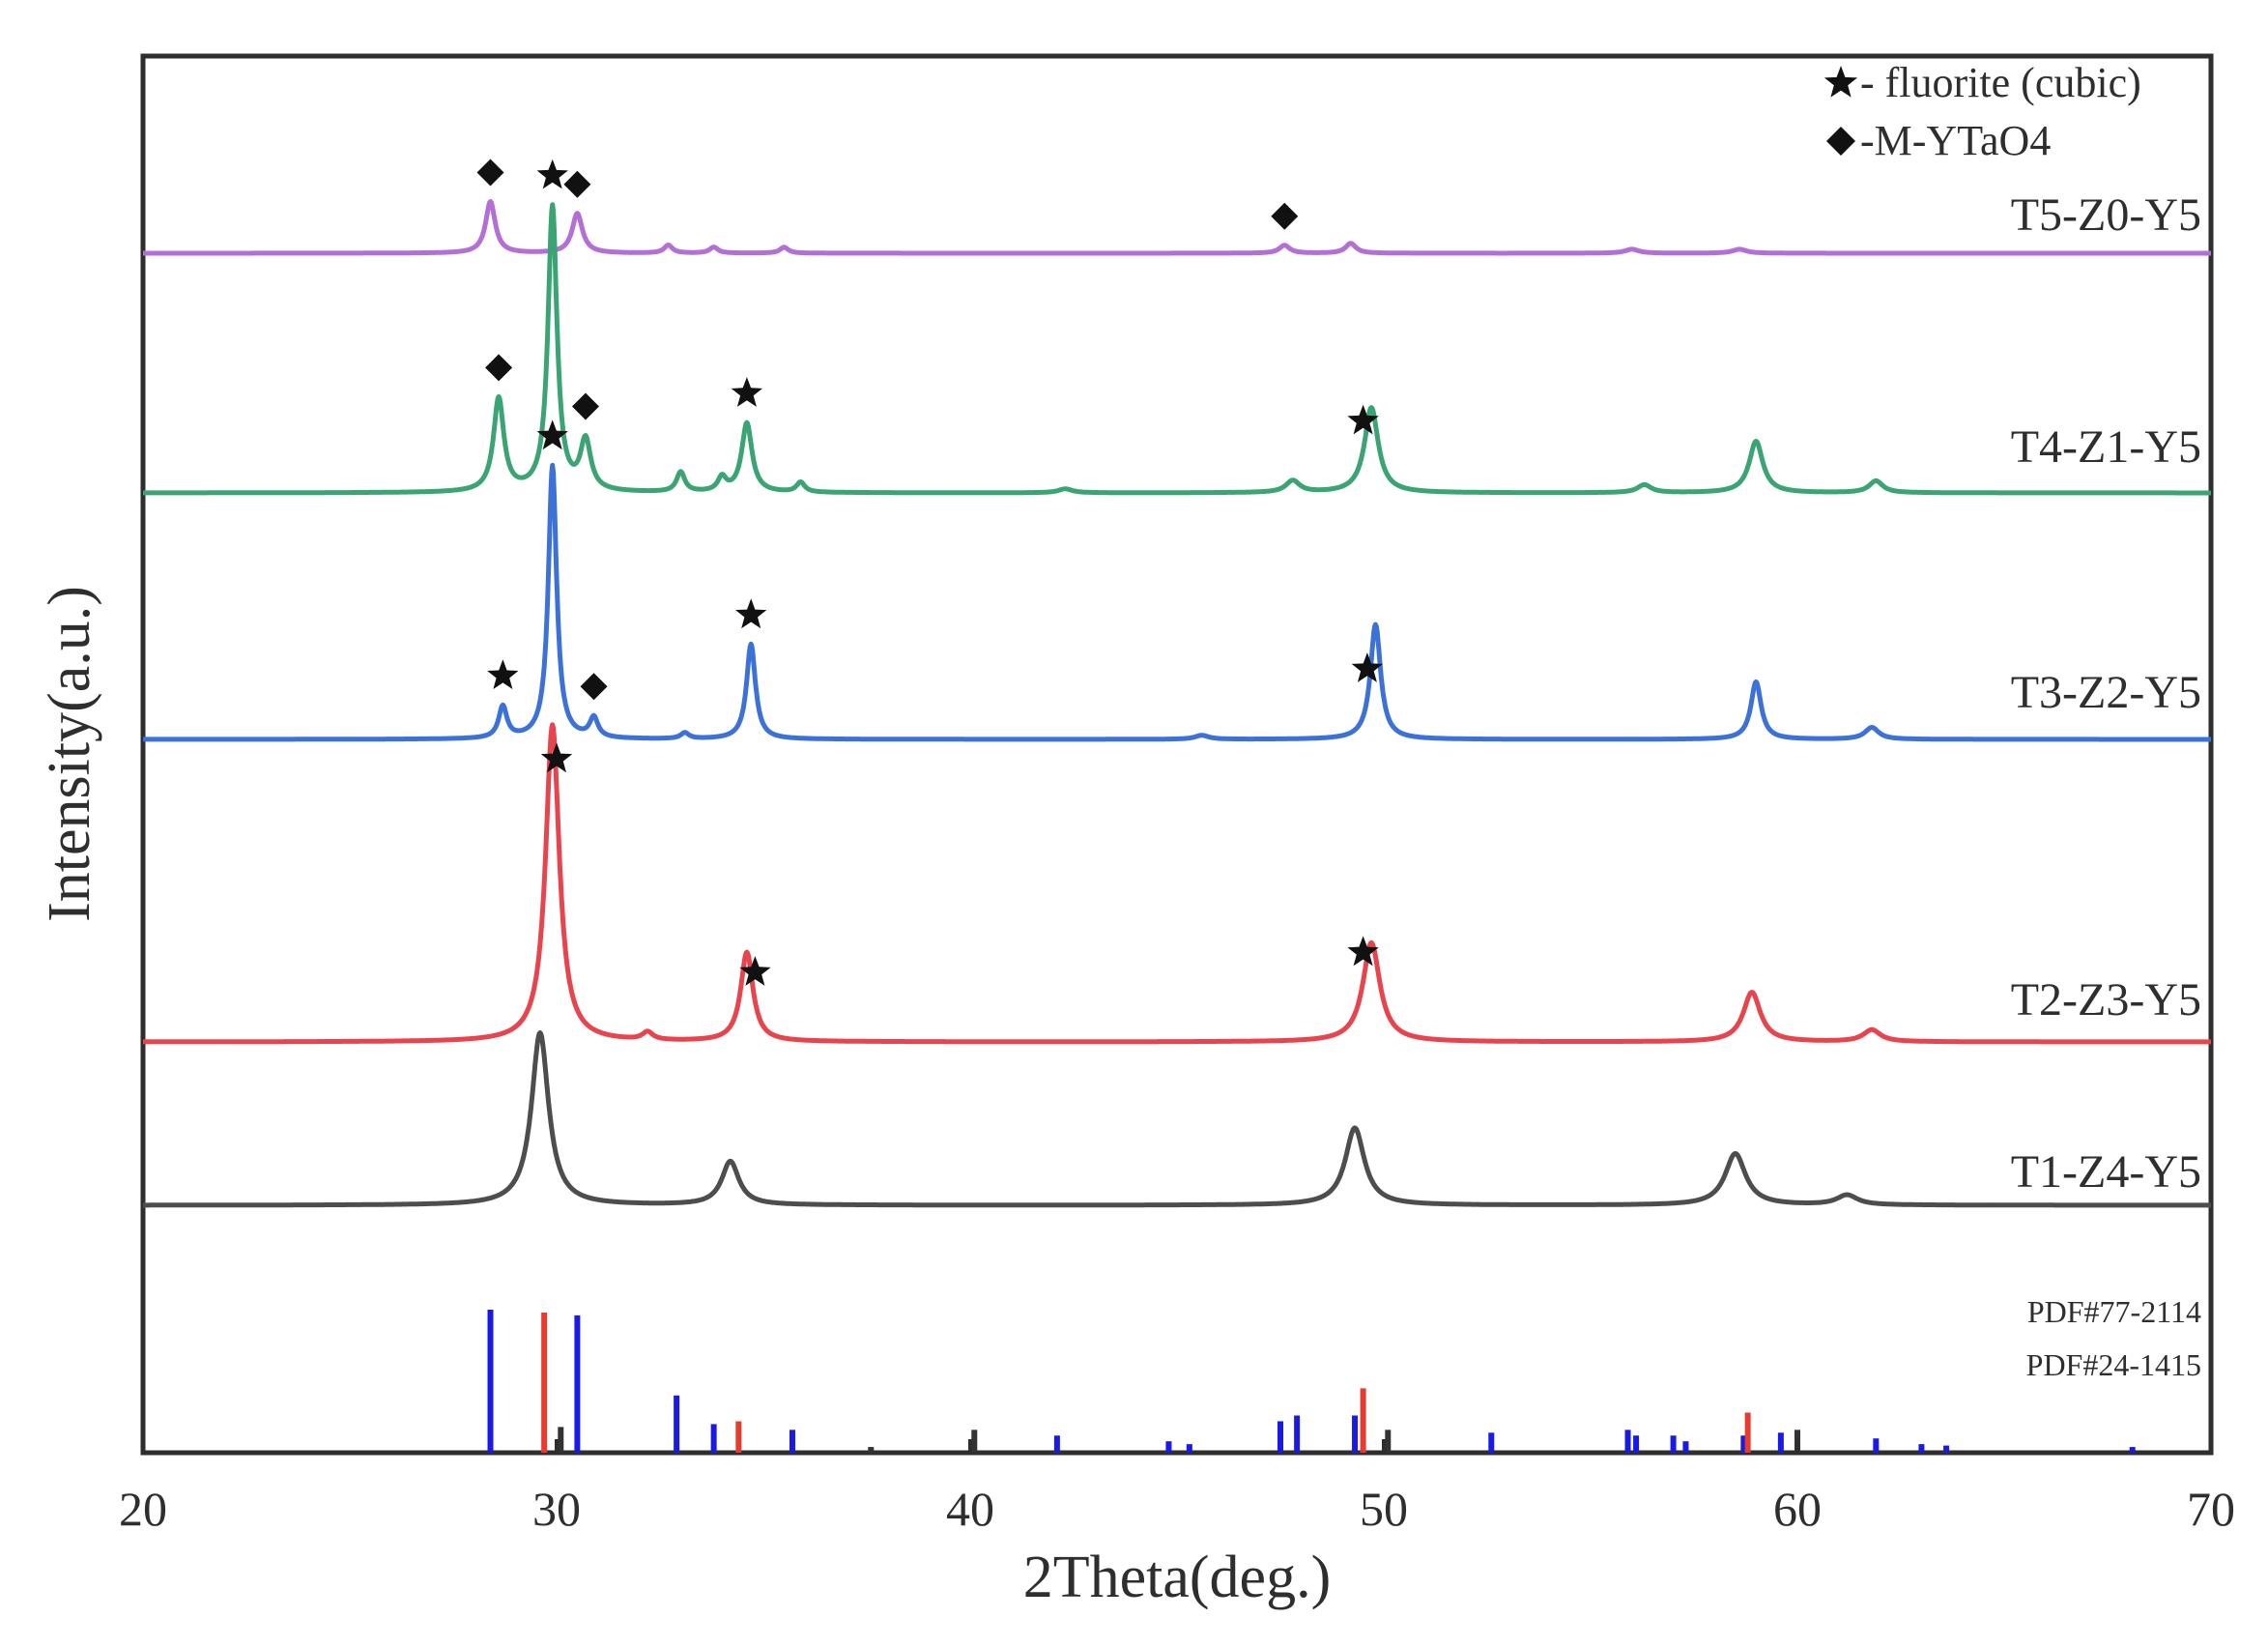 This screenshot has height=1647, width=2268. Describe the element at coordinates (1177, 227) in the screenshot. I see `series-line-t5-z0-y5` at that location.